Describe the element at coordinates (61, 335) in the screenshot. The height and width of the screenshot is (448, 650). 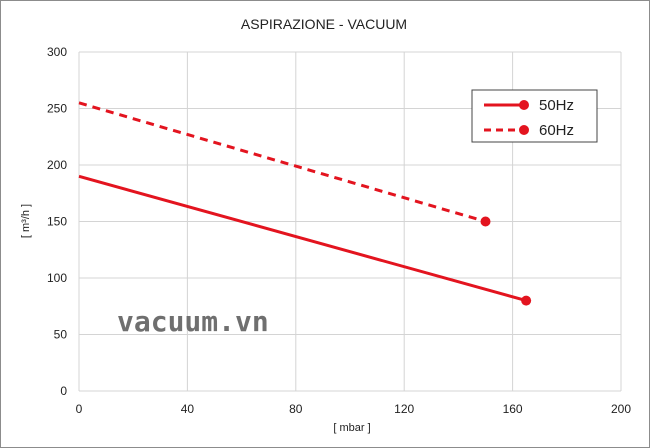
I see `y-tick-label: 50` at that location.